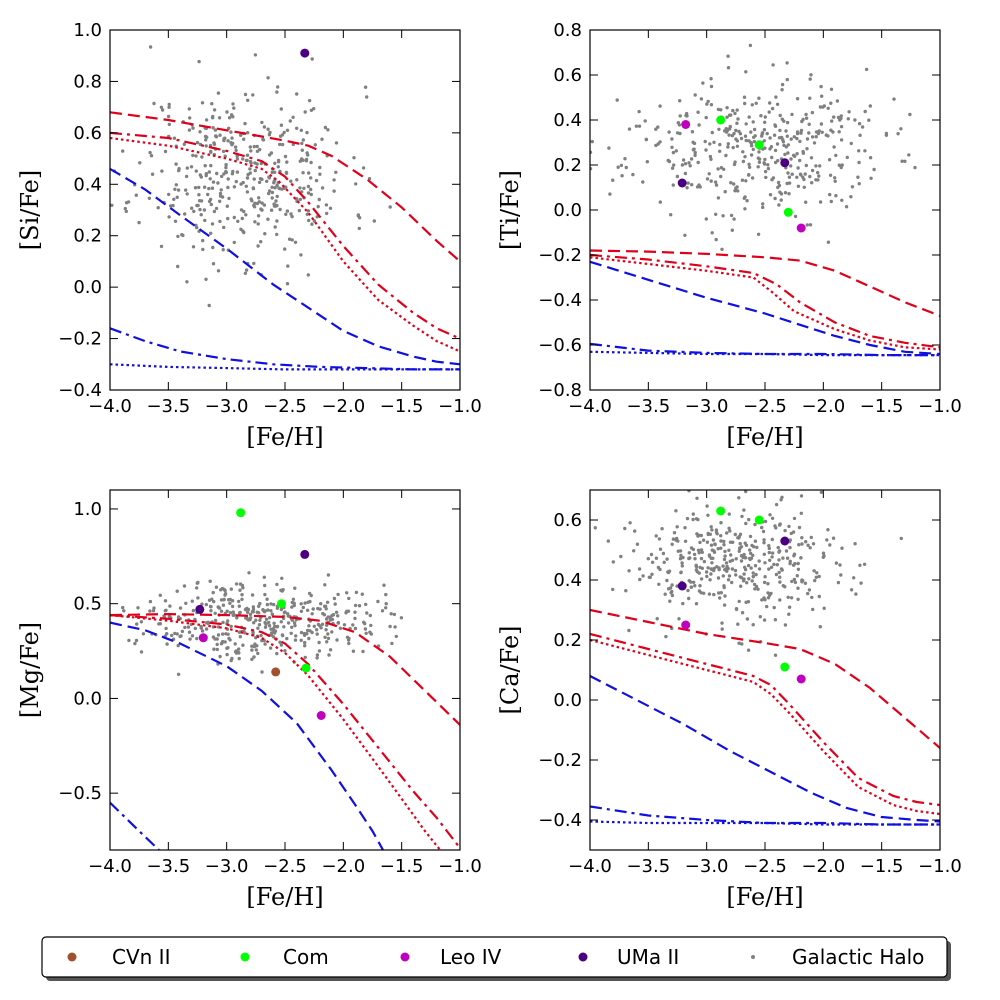  I want to click on plot-area, so click(765, 200).